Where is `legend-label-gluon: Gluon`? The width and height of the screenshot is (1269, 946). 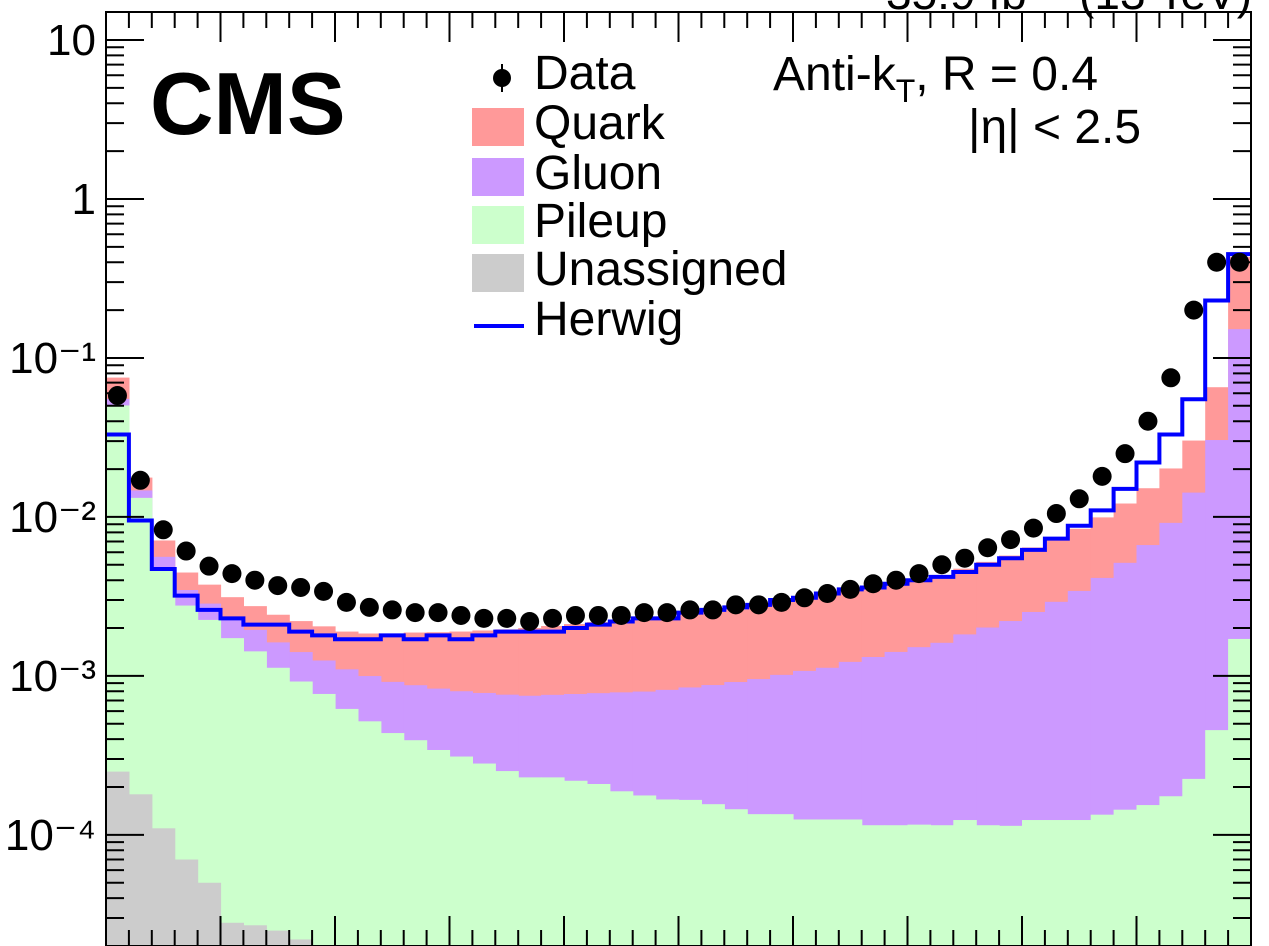 legend-label-gluon: Gluon is located at coordinates (598, 173).